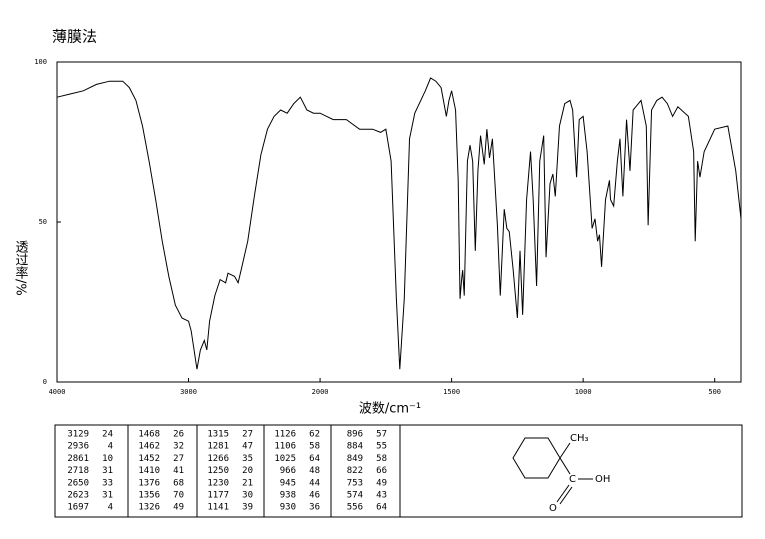 Image resolution: width=765 pixels, height=539 pixels. What do you see at coordinates (218, 496) in the screenshot?
I see `peak-wavenumber: 1177` at bounding box center [218, 496].